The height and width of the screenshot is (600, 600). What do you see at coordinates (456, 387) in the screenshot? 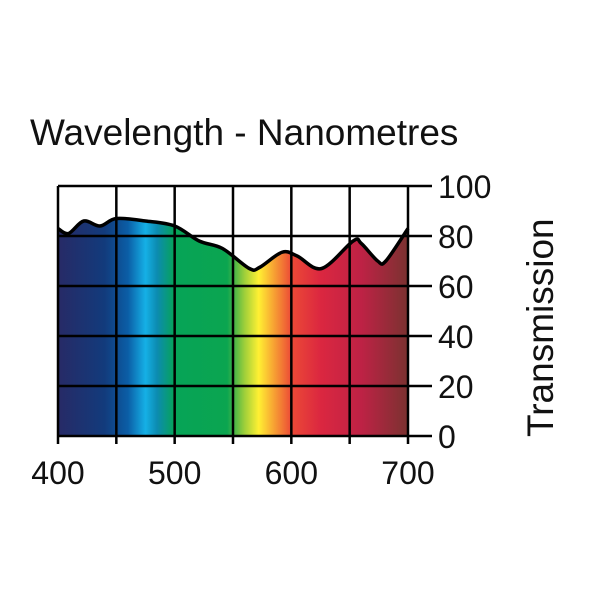
I see `y-tick-20: 20` at bounding box center [456, 387].